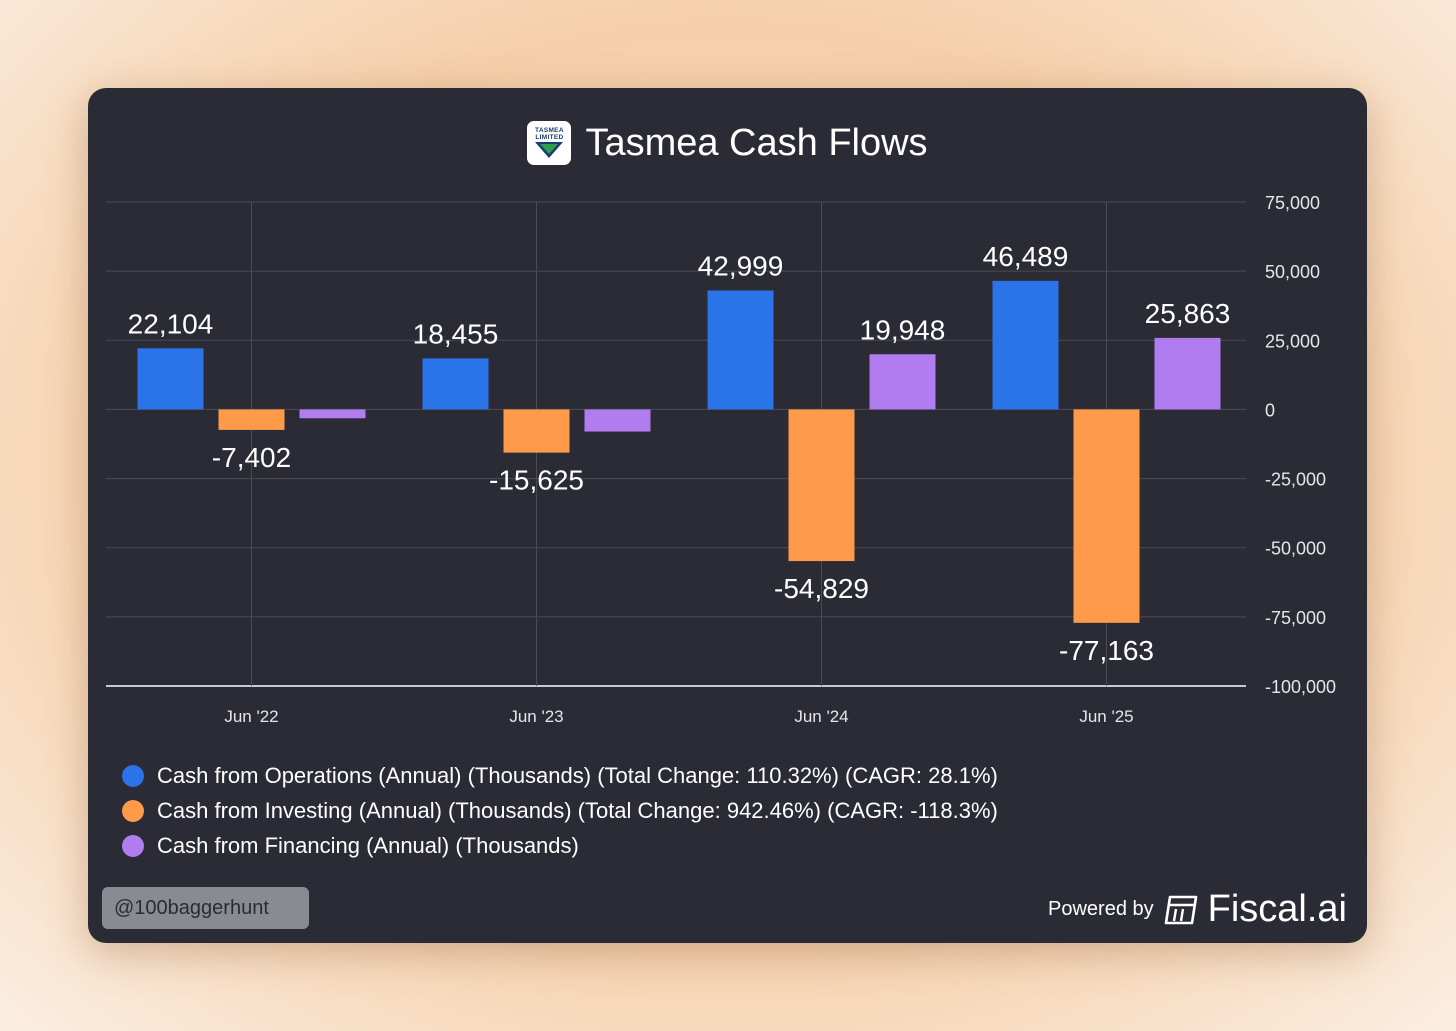 The image size is (1456, 1031). I want to click on logo-text-line2: LIMITED, so click(549, 137).